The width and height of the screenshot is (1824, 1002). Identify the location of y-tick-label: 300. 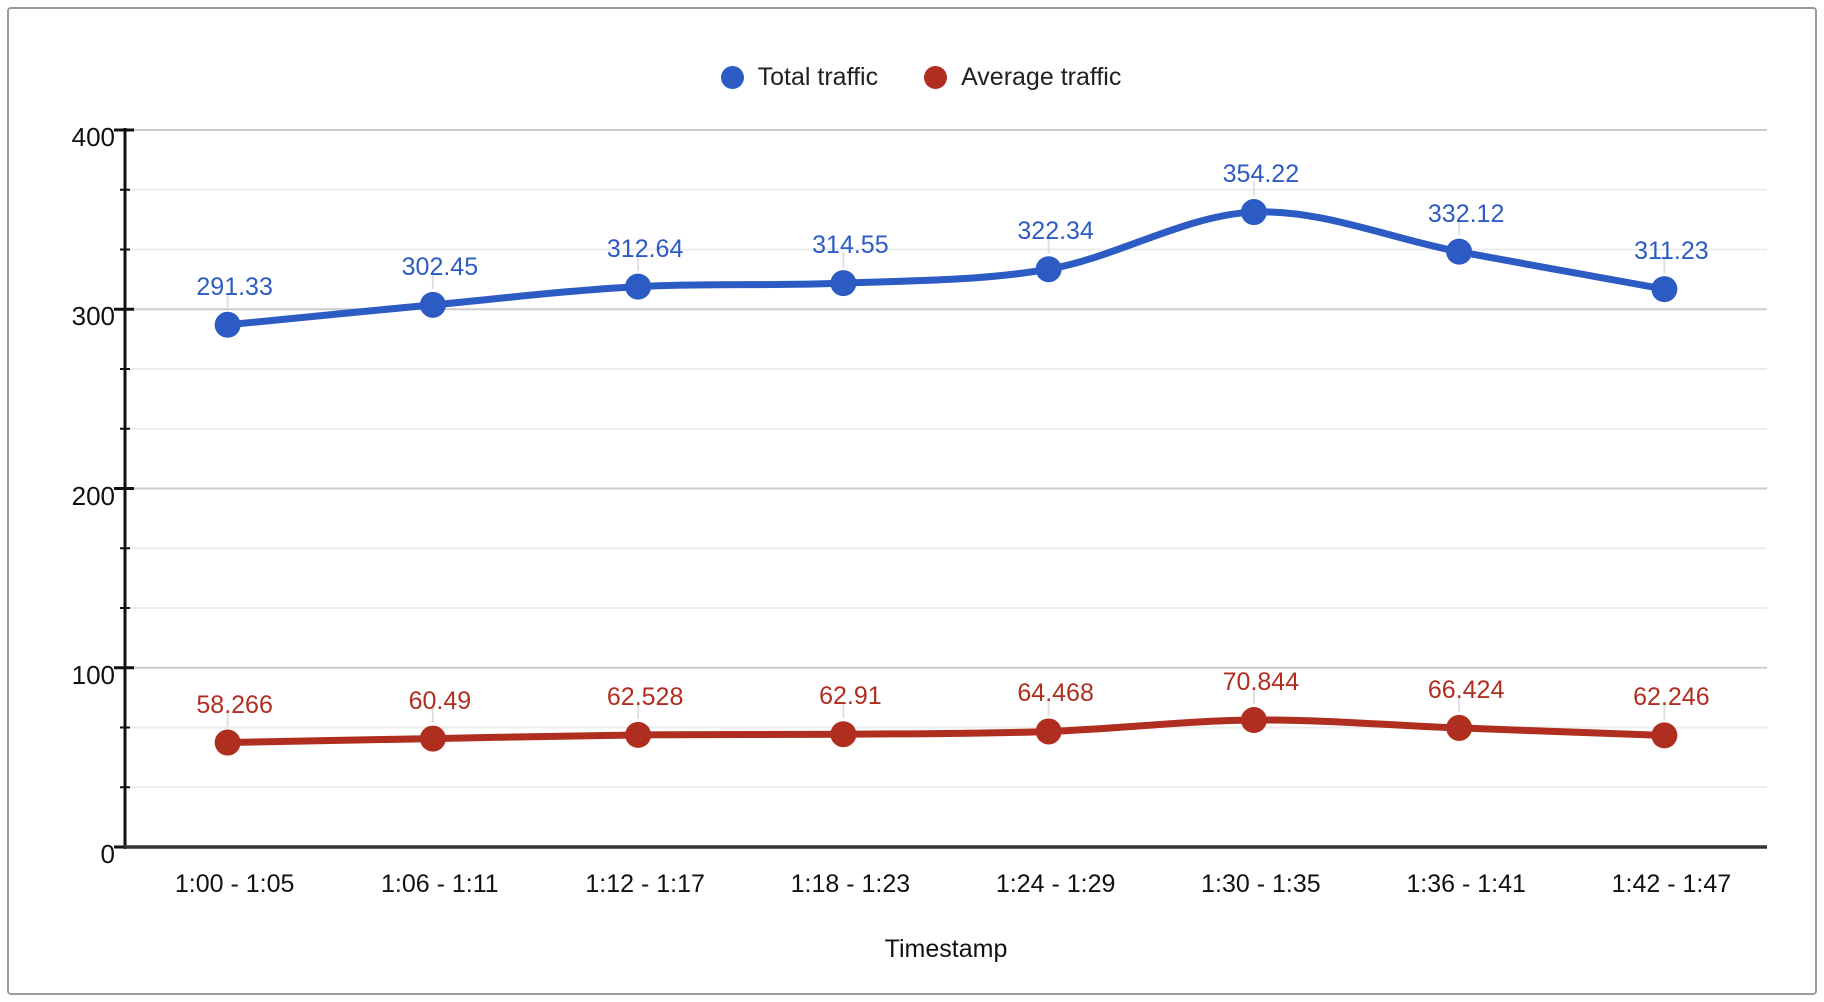
(93, 316).